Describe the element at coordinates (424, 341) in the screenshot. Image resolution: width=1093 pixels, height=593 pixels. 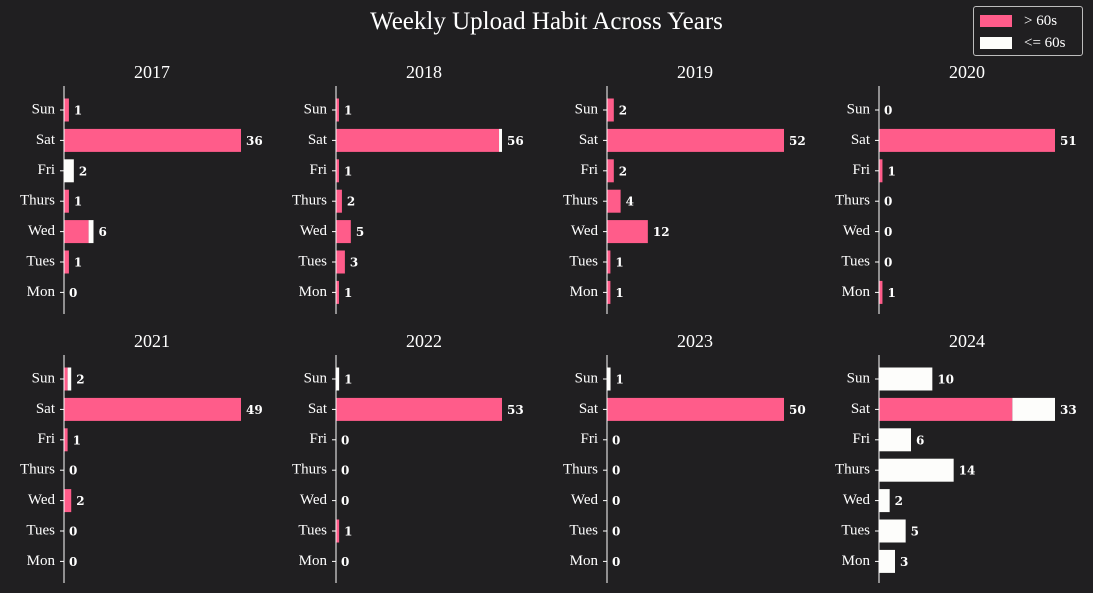
I see `panel-title: 2022` at that location.